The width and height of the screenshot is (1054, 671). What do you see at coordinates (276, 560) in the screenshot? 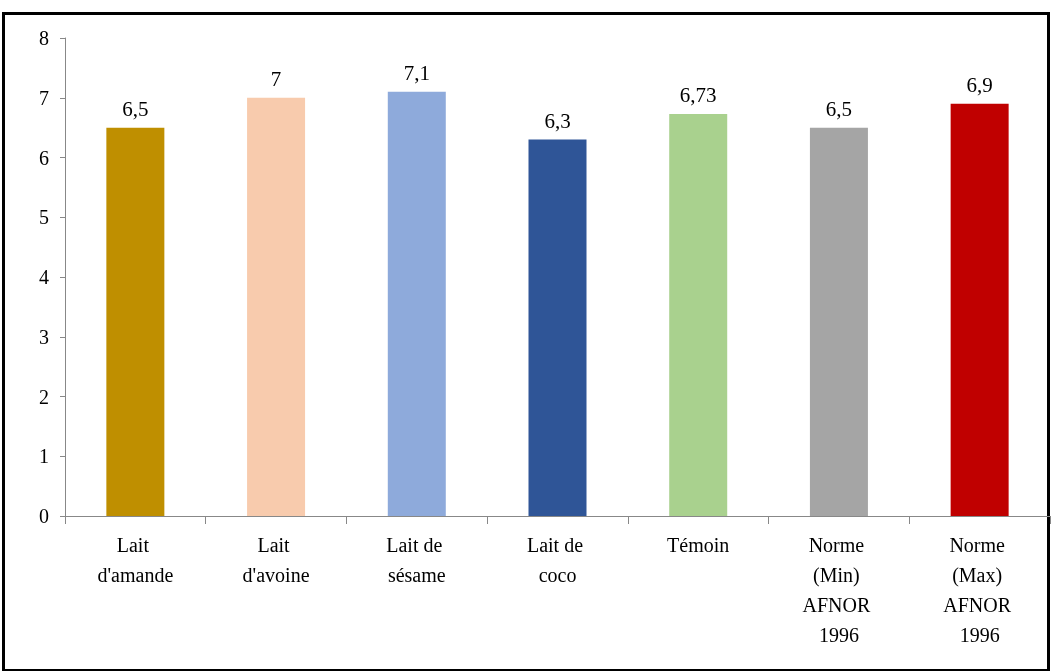
I see `x-tick-label: Lait d'avoine` at bounding box center [276, 560].